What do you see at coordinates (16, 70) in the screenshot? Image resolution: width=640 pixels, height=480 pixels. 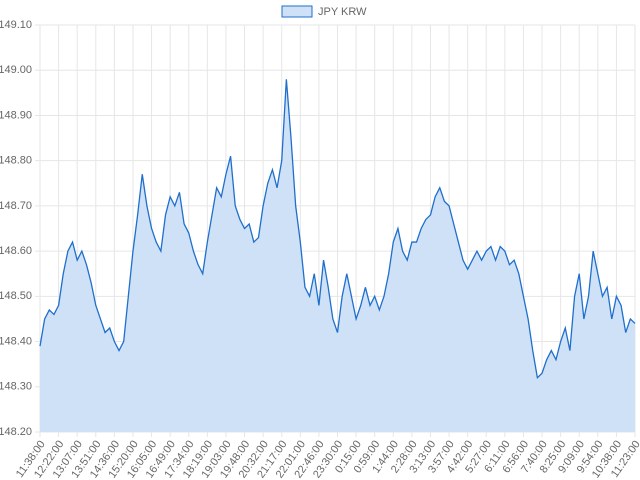 I see `y-tick-label: 149.00` at bounding box center [16, 70].